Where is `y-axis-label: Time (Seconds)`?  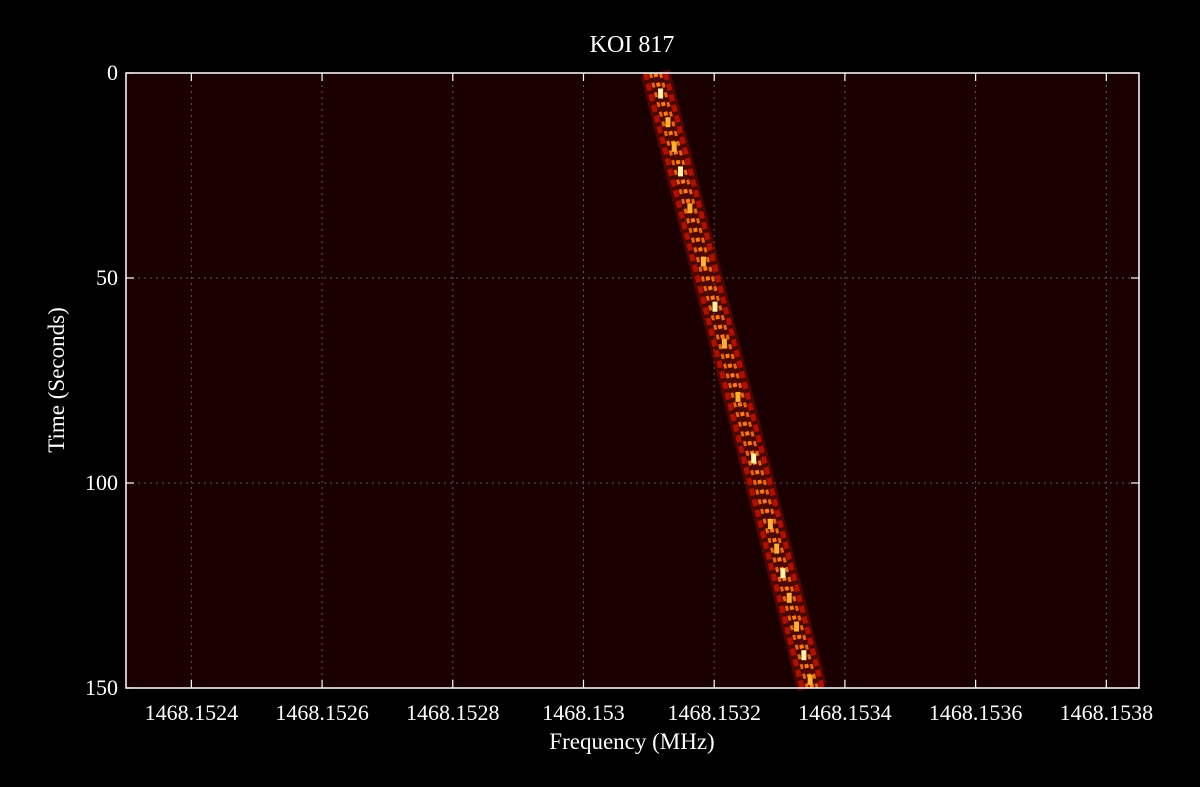 y-axis-label: Time (Seconds) is located at coordinates (56, 379).